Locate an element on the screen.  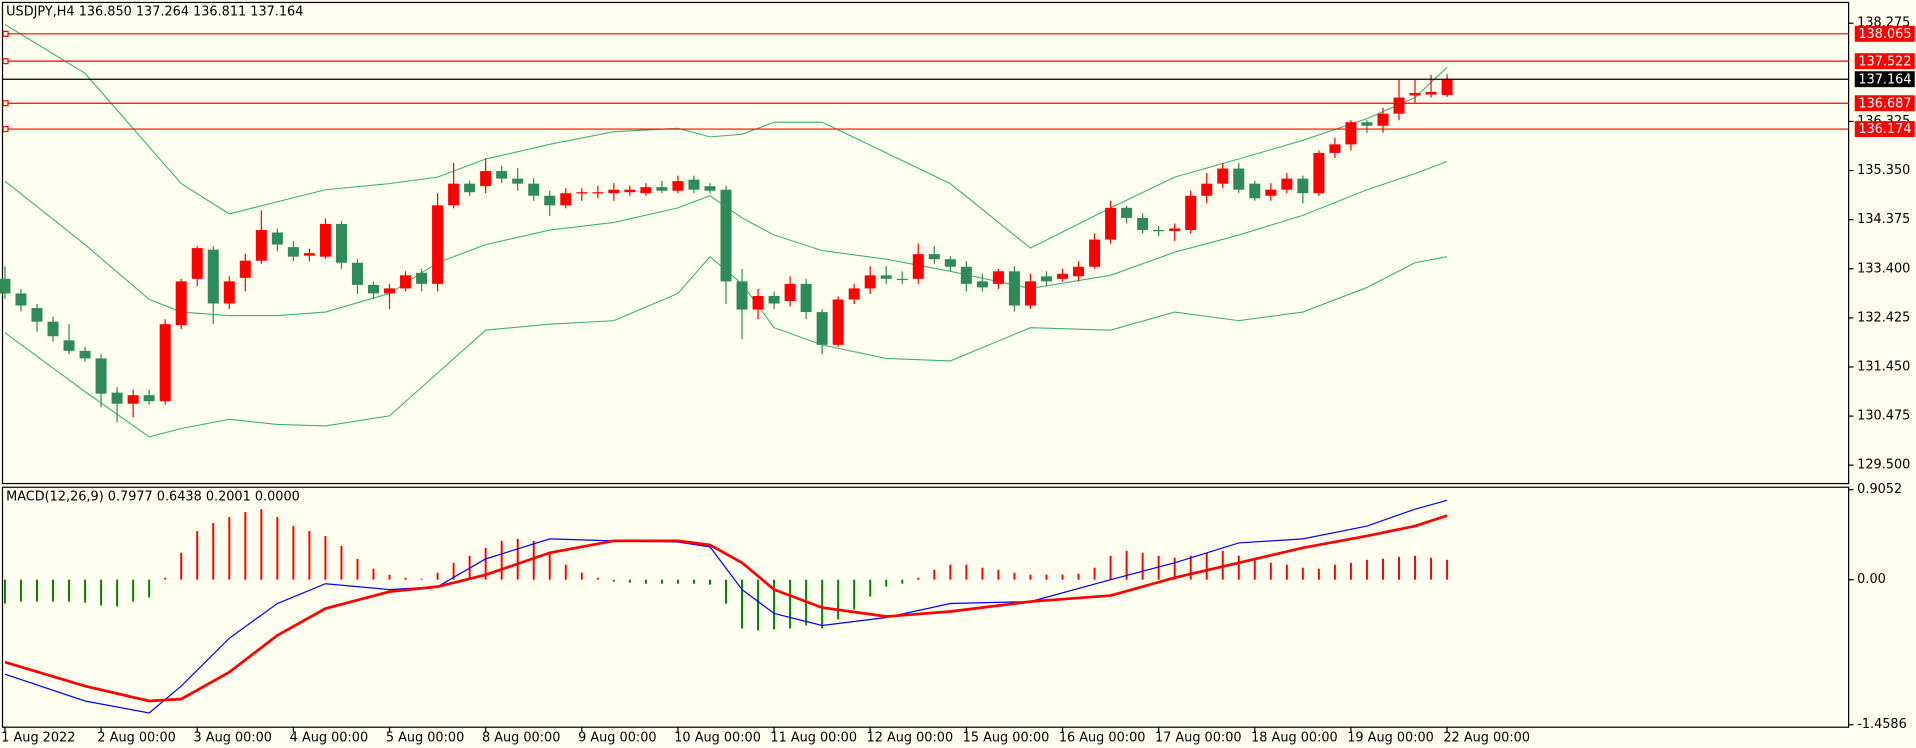
title-bg is located at coordinates (149, 12).